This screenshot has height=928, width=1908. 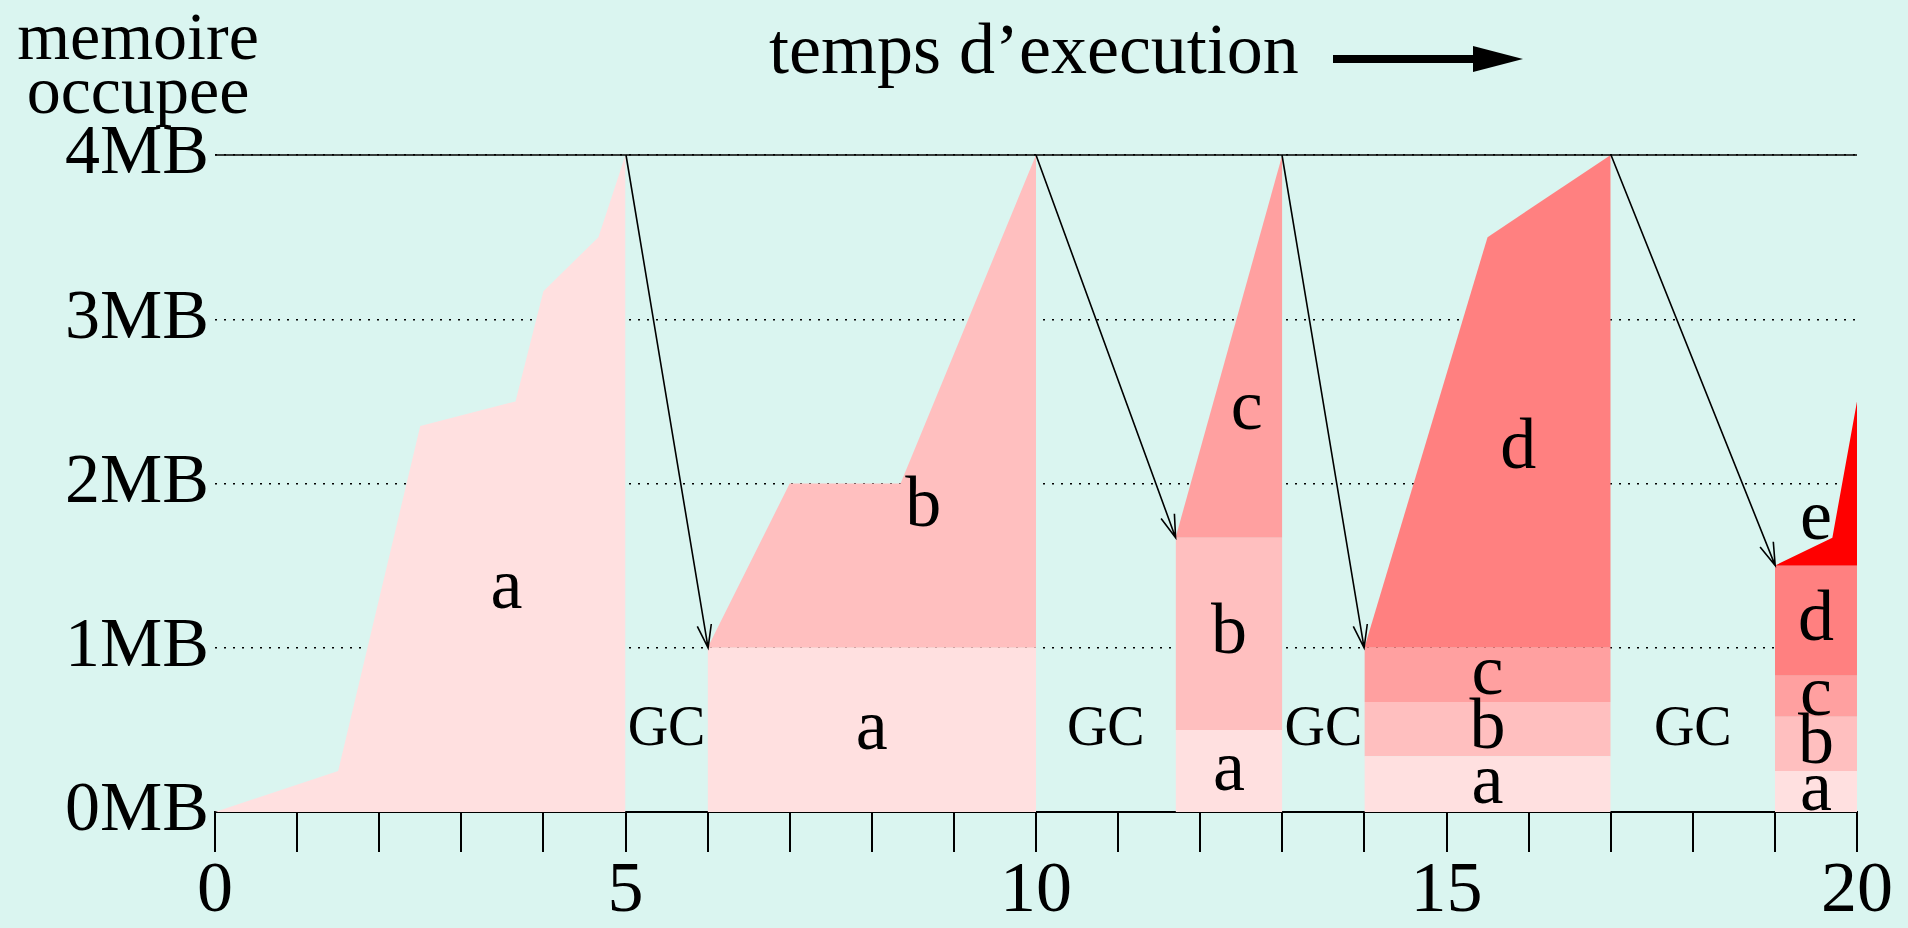 What do you see at coordinates (1446, 886) in the screenshot?
I see `x-tick-label: 15` at bounding box center [1446, 886].